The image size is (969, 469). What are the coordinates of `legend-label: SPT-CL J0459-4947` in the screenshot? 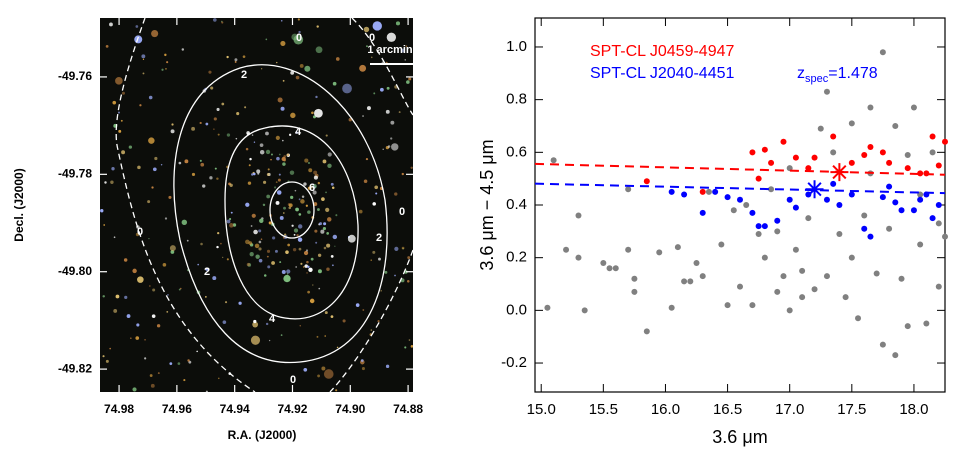 It's located at (662, 51).